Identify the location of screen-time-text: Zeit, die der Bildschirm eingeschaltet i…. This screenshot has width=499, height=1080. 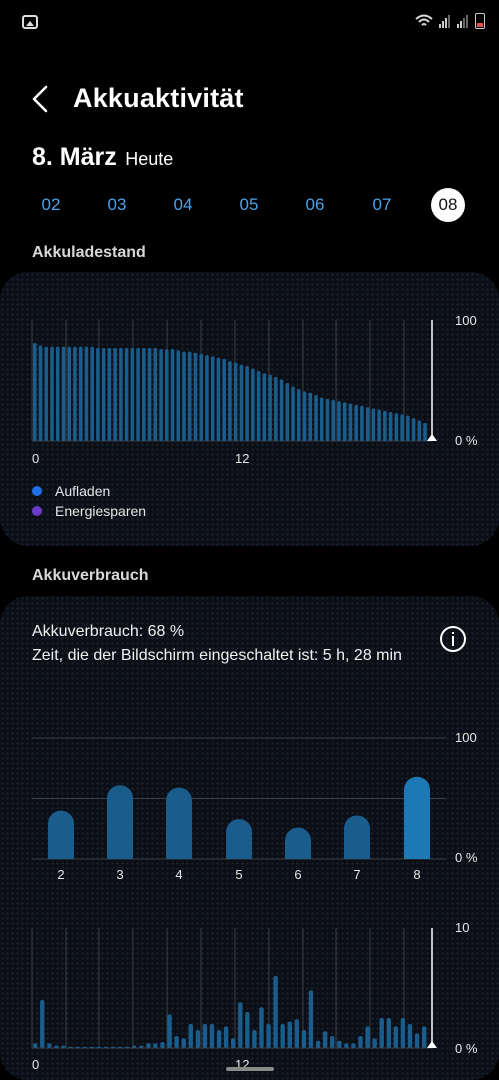
(217, 655).